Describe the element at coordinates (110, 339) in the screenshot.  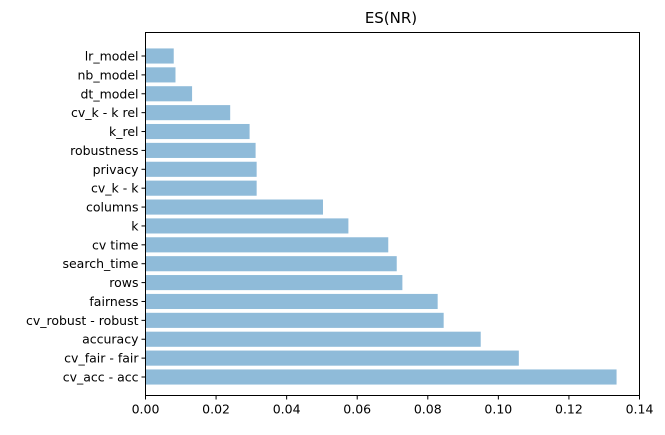
I see `y-tick-label: accuracy` at that location.